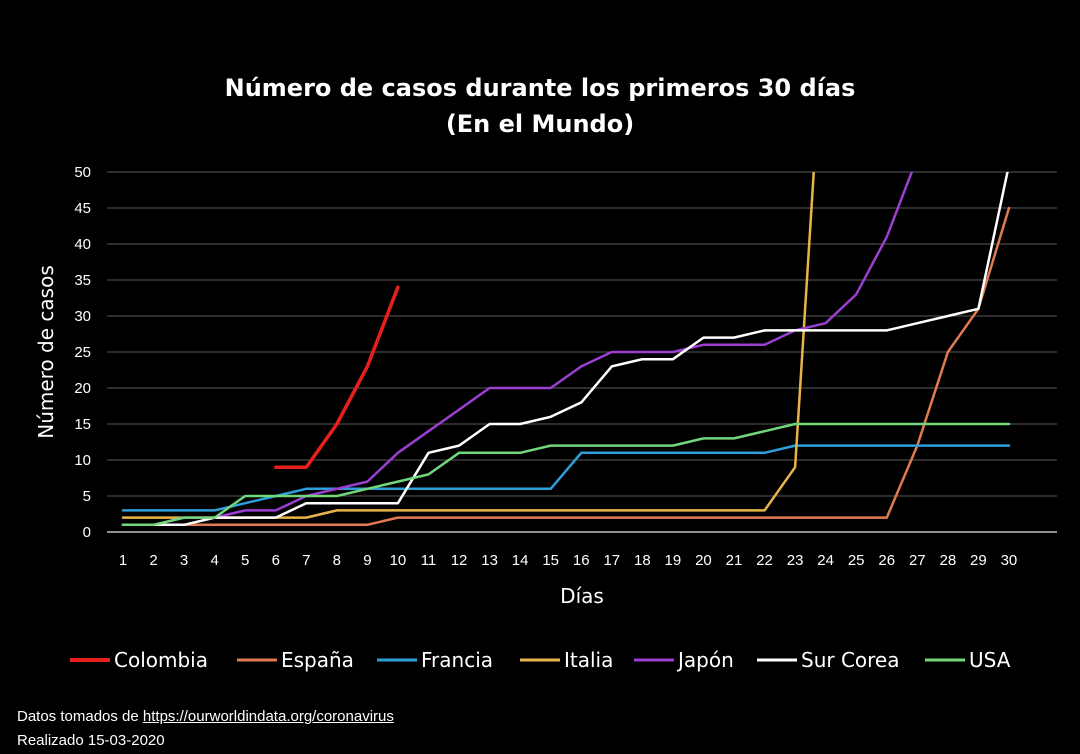  Describe the element at coordinates (764, 560) in the screenshot. I see `x-tick-label: 22` at that location.